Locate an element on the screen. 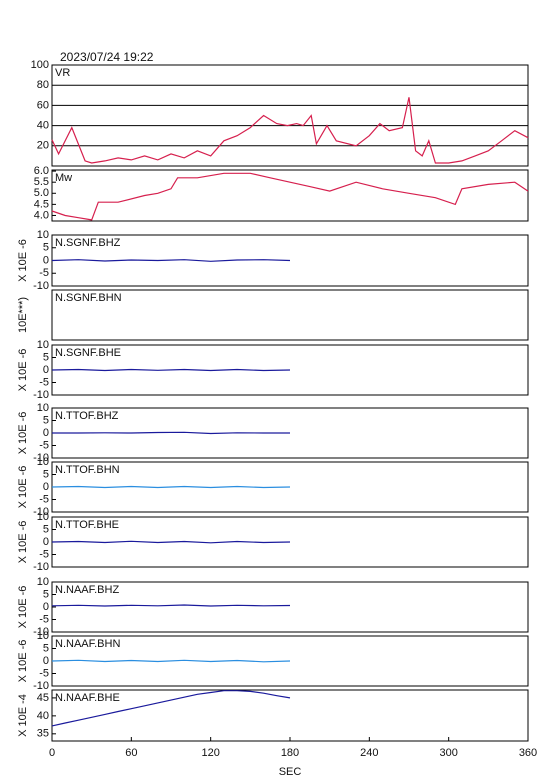 The height and width of the screenshot is (781, 554). y-tick-label: 35 is located at coordinates (43, 734).